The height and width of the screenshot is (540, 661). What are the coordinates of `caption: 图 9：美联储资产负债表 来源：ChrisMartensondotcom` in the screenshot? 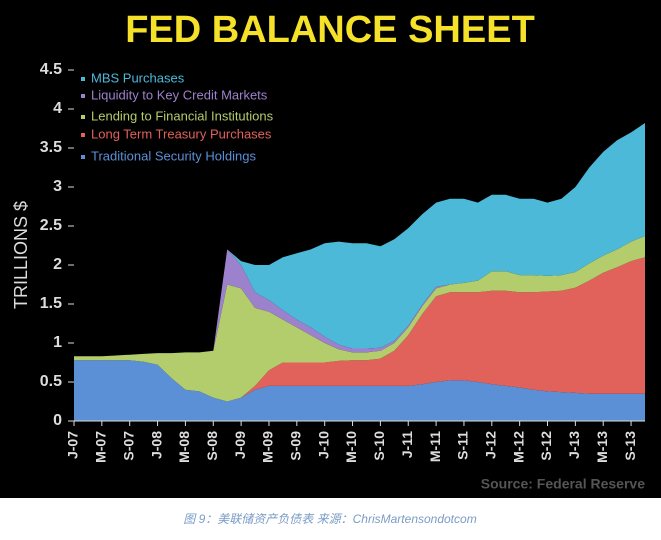 It's located at (329, 519).